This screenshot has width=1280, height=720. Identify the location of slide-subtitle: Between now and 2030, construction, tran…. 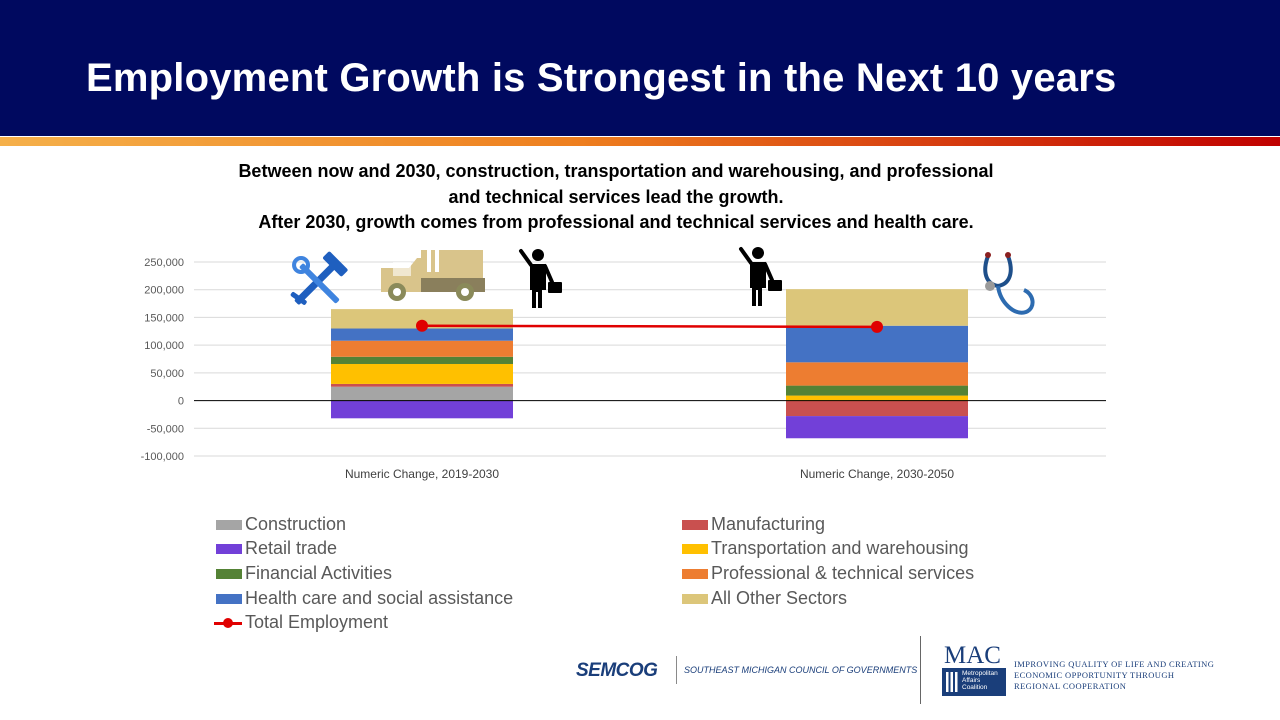
(616, 197).